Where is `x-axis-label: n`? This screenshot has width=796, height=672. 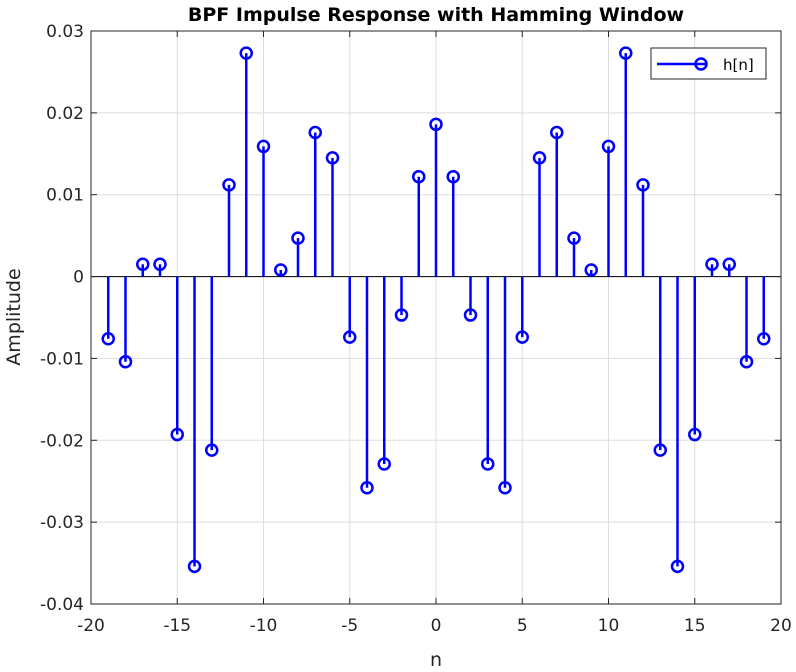
x-axis-label: n is located at coordinates (436, 660).